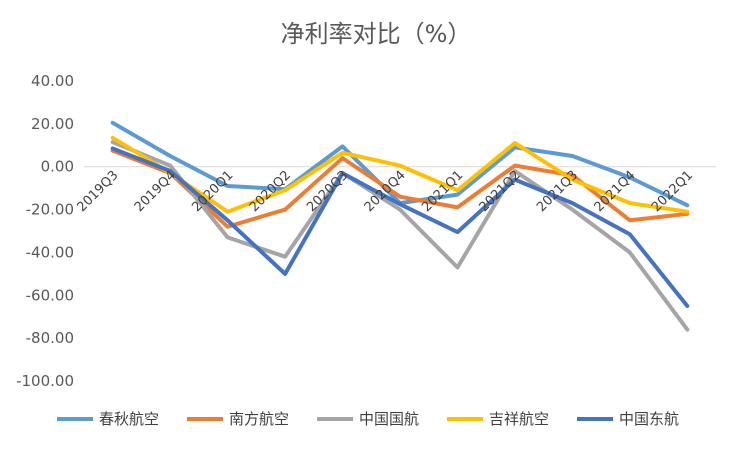  I want to click on legend-label: 春秋航空, so click(129, 419).